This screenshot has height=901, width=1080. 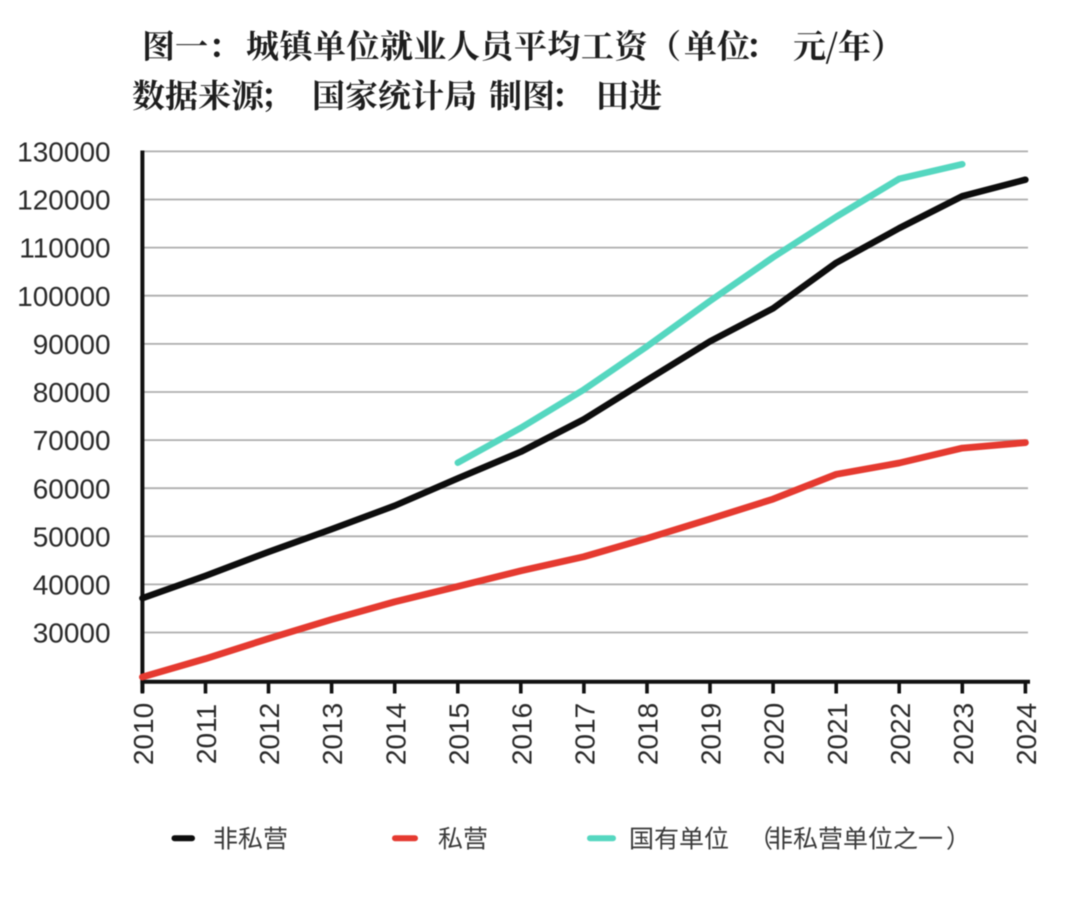 What do you see at coordinates (332, 734) in the screenshot?
I see `svg-text: 2013` at bounding box center [332, 734].